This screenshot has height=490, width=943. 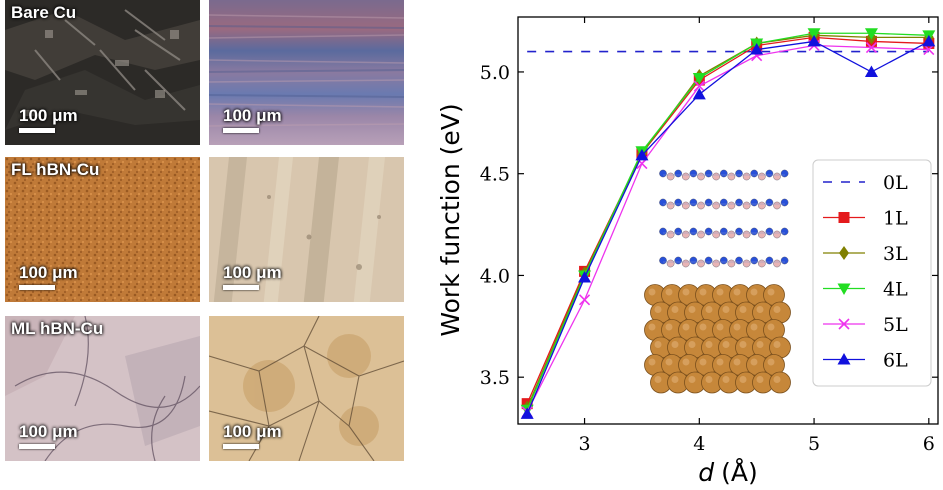 I want to click on legend-box, so click(x=872, y=273).